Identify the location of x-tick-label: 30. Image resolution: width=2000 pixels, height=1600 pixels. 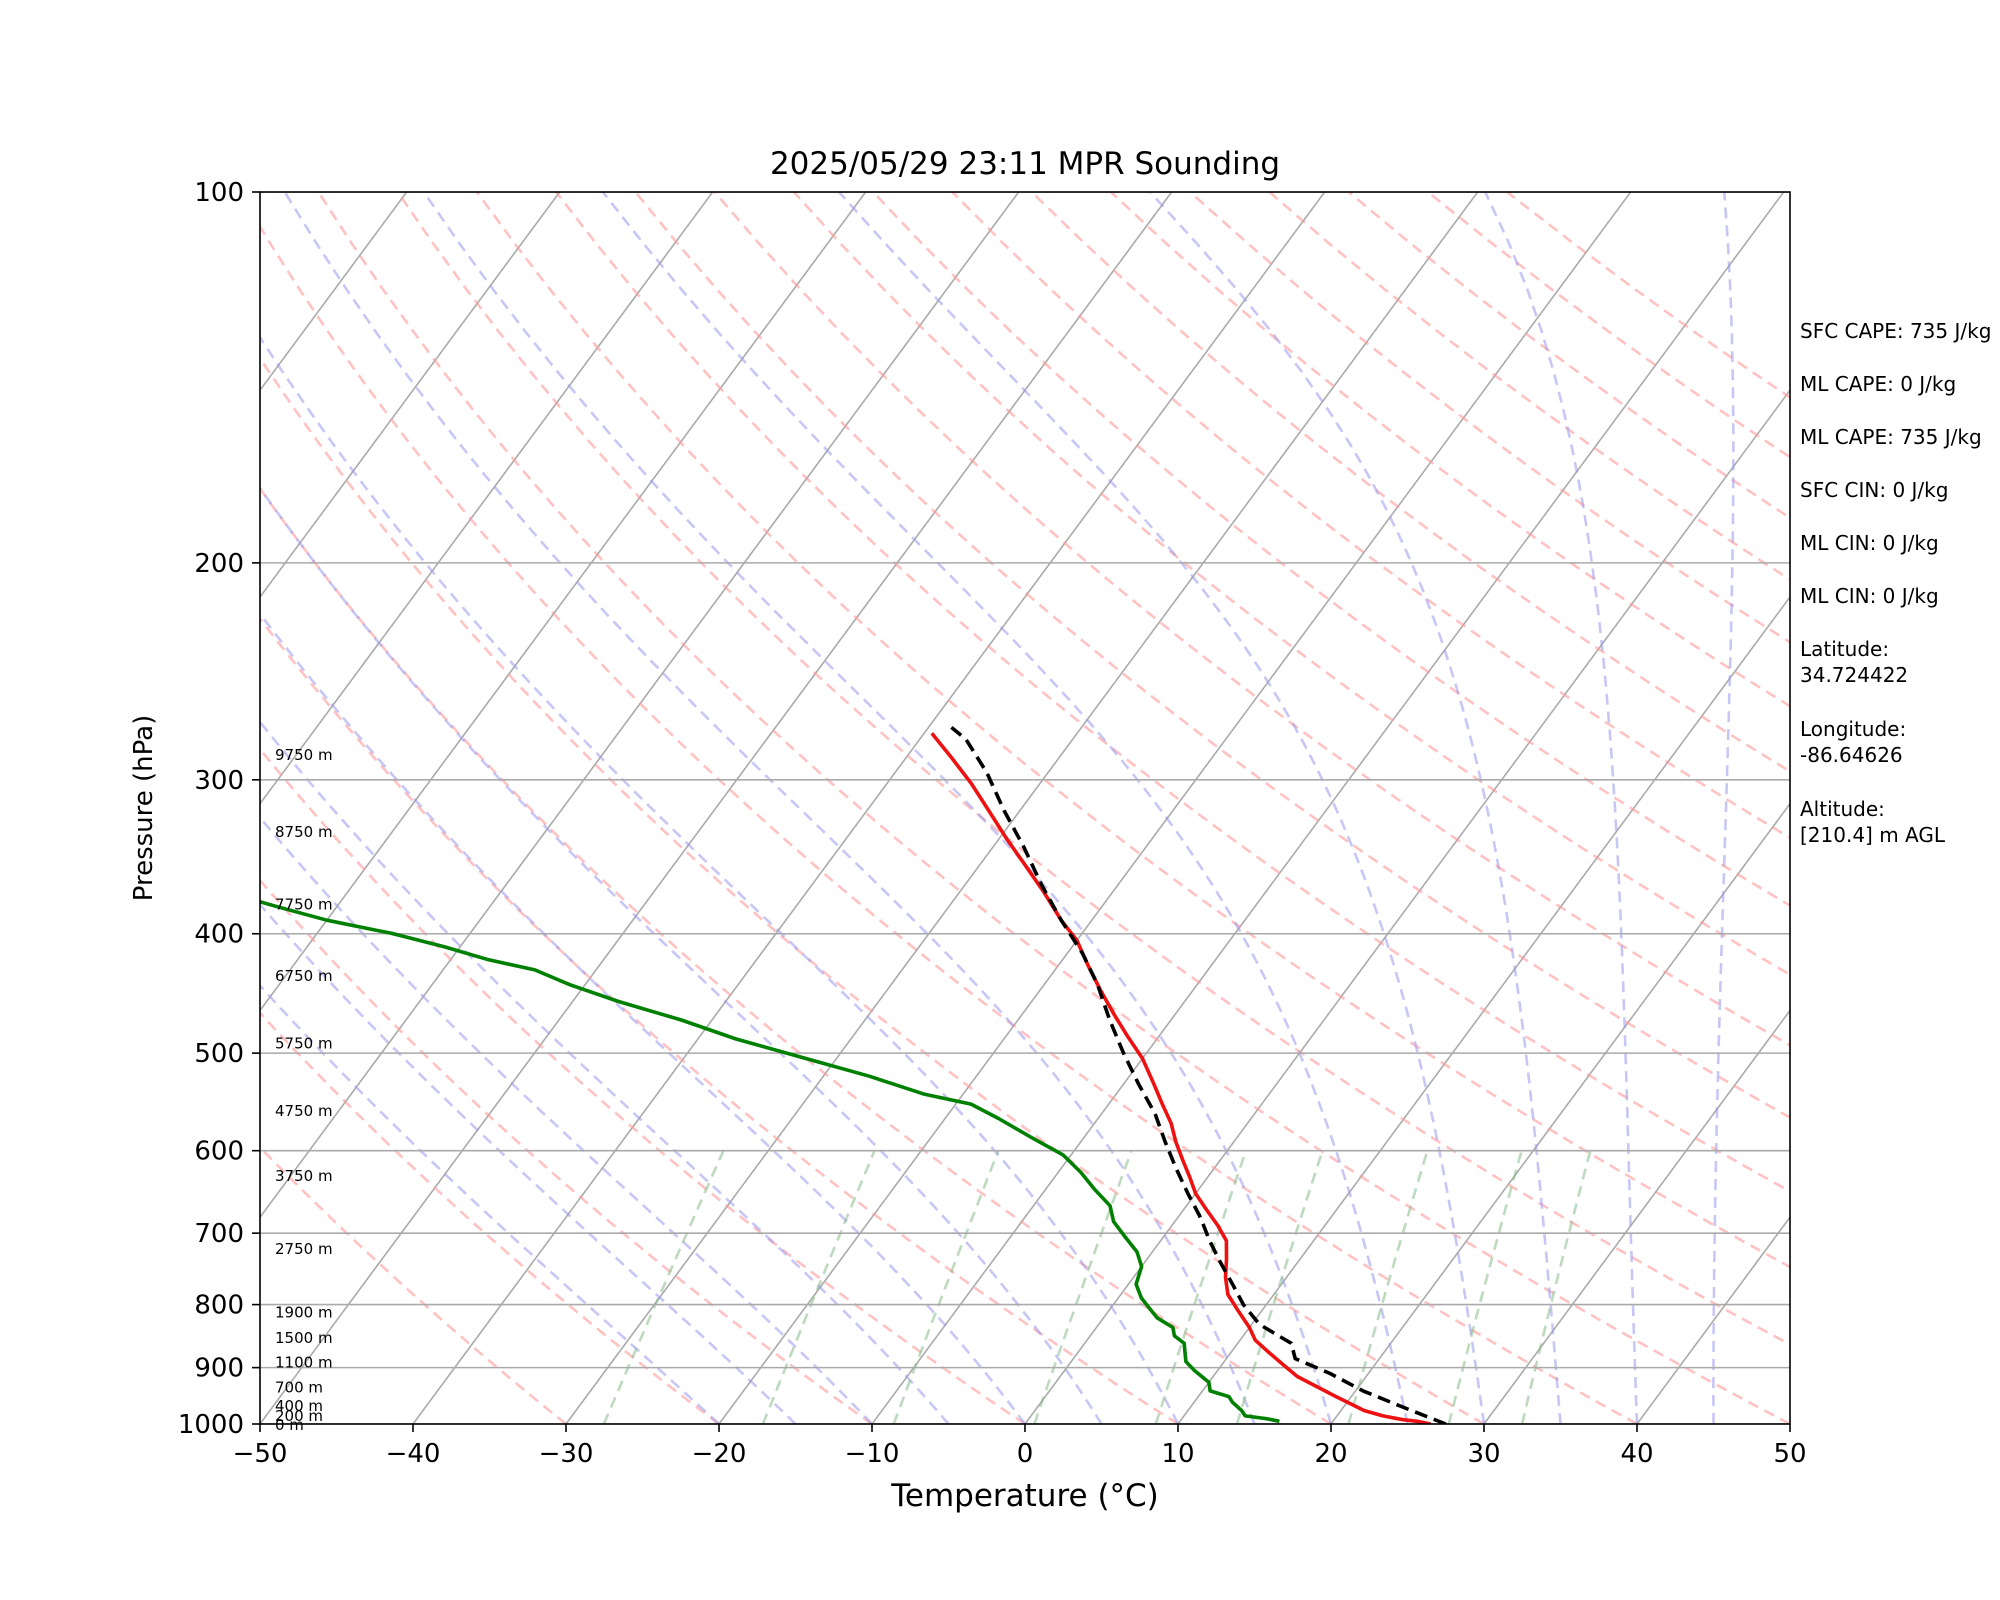
(1483, 1454).